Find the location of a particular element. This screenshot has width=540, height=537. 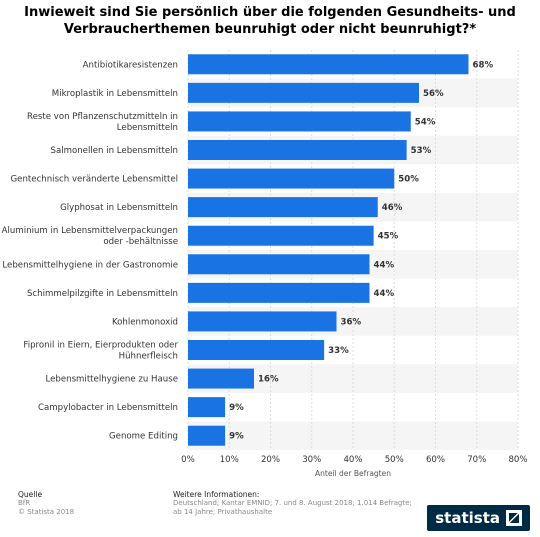

category-label-line: Salmonellen in Lebensmitteln is located at coordinates (115, 151).